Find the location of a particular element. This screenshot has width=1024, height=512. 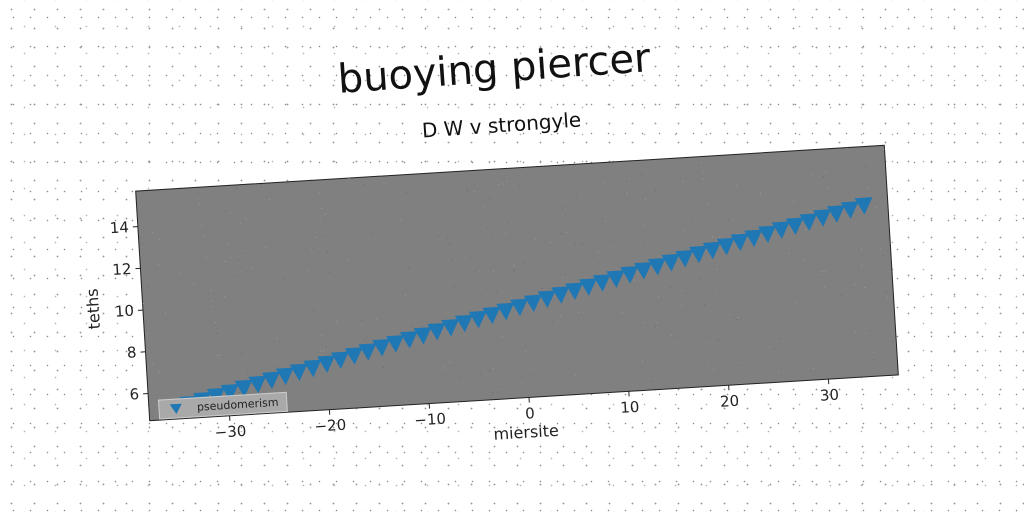

legend-label: pseudomerism is located at coordinates (238, 405).